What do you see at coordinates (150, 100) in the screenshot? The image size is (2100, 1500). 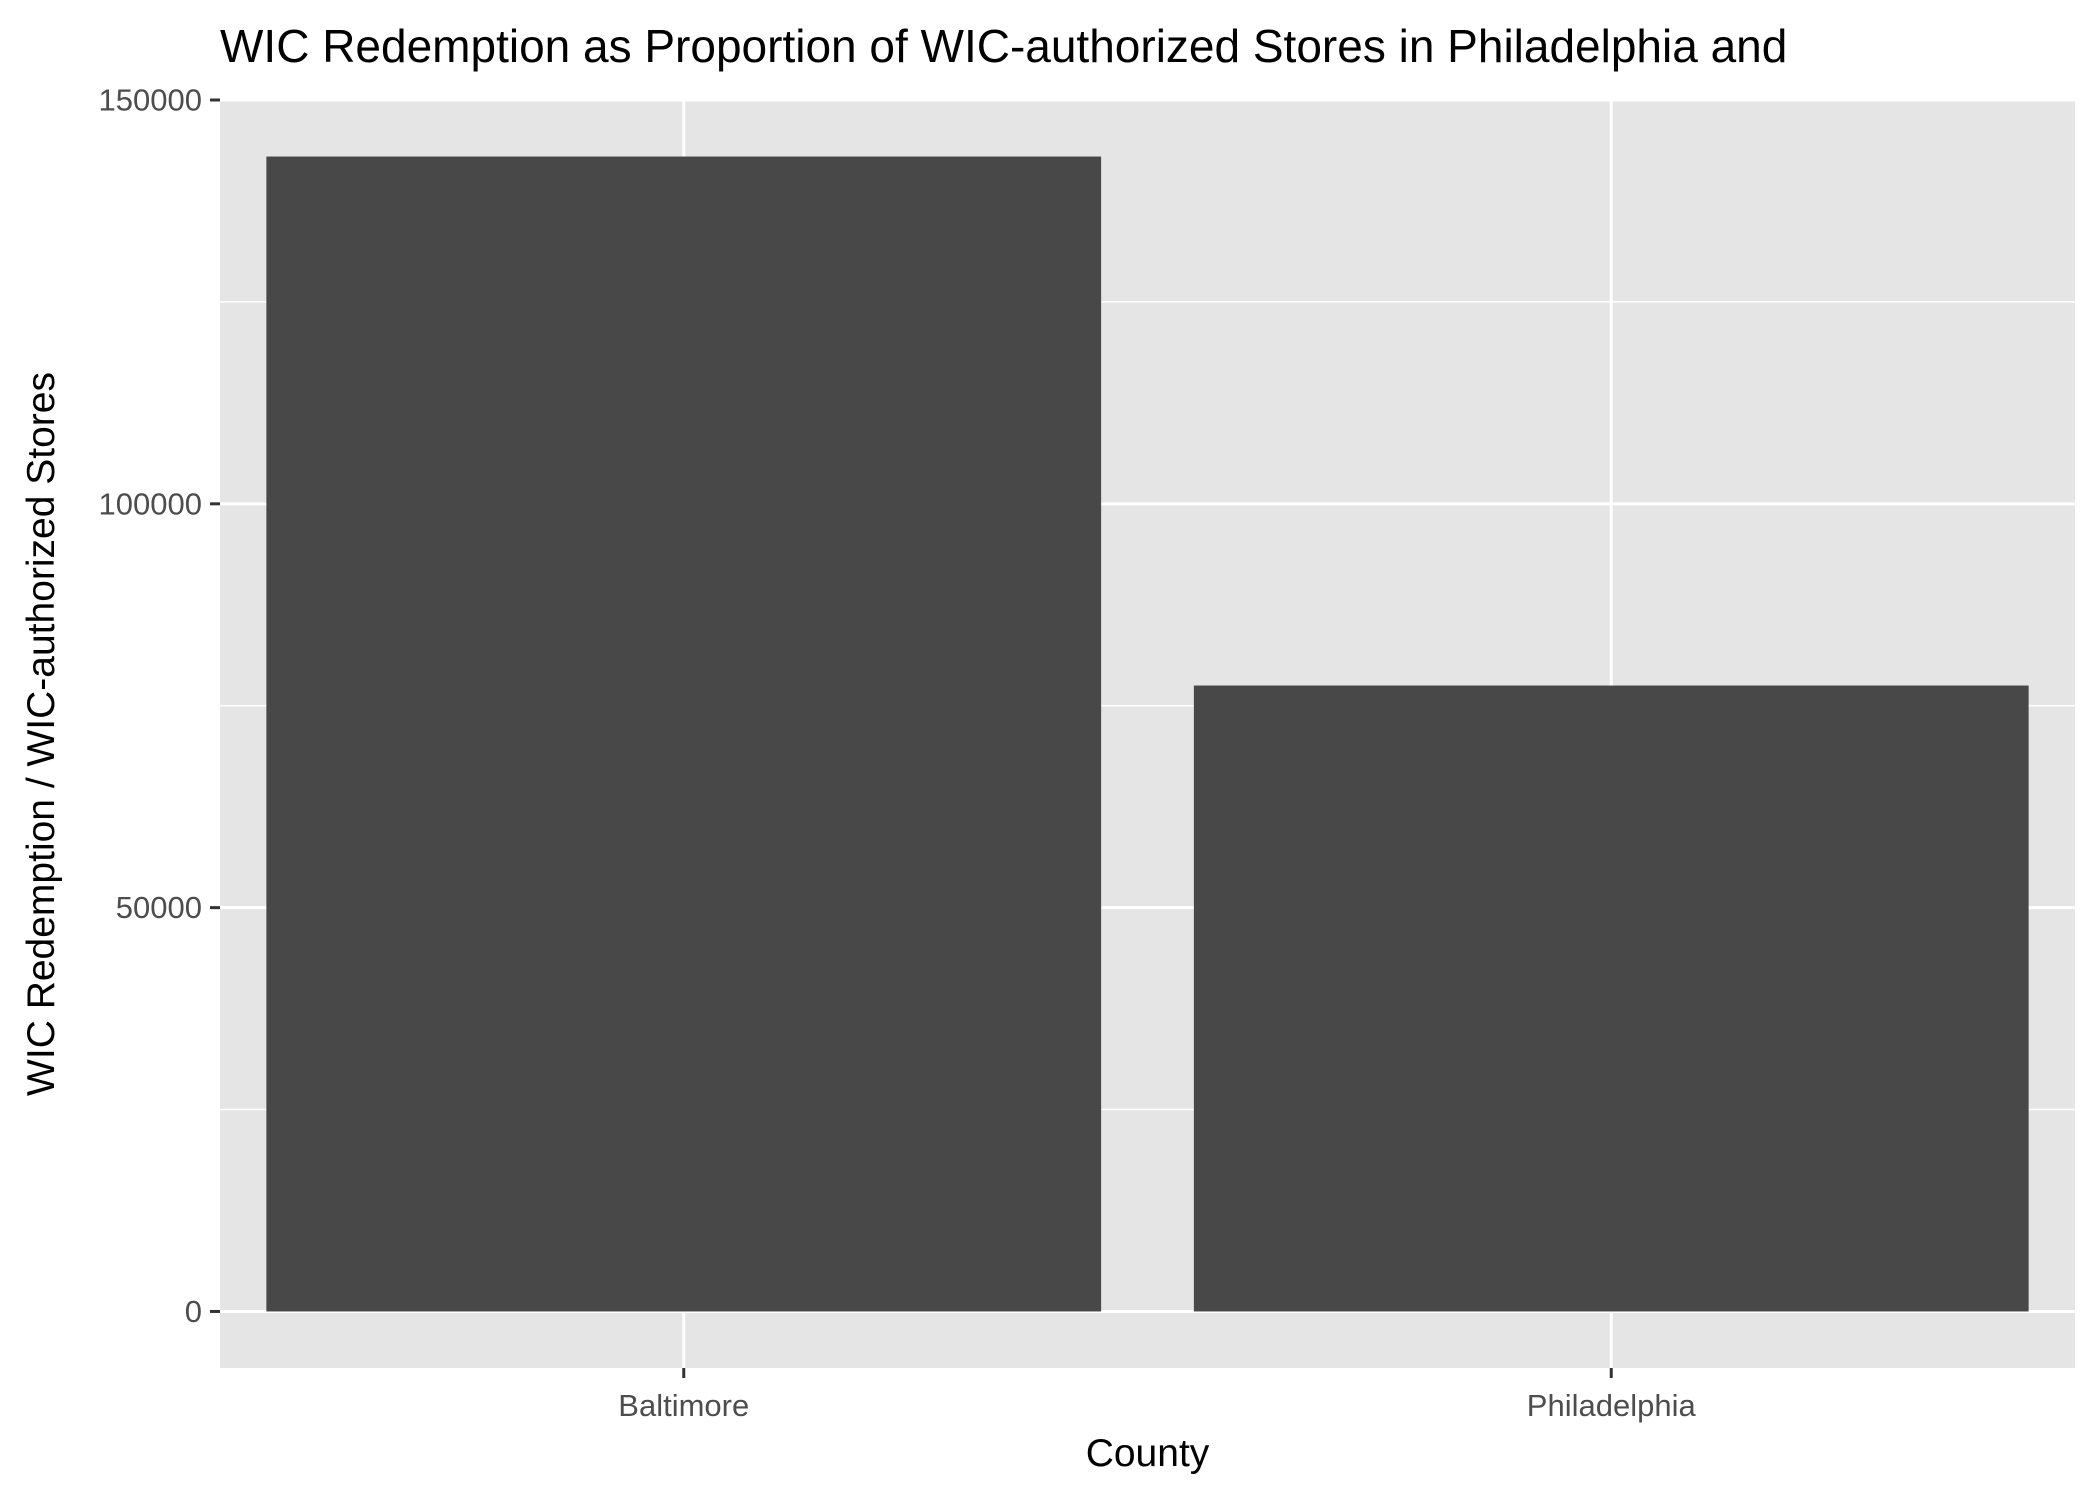 I see `y-tick-label: 150000` at bounding box center [150, 100].